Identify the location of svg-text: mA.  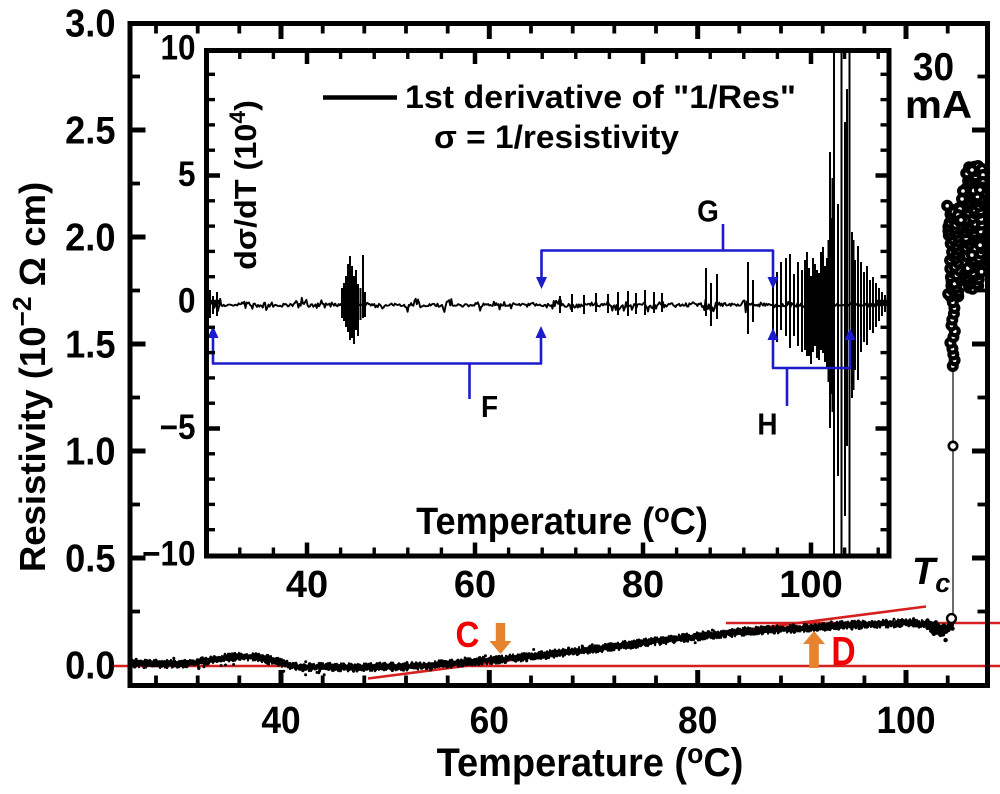
(938, 104).